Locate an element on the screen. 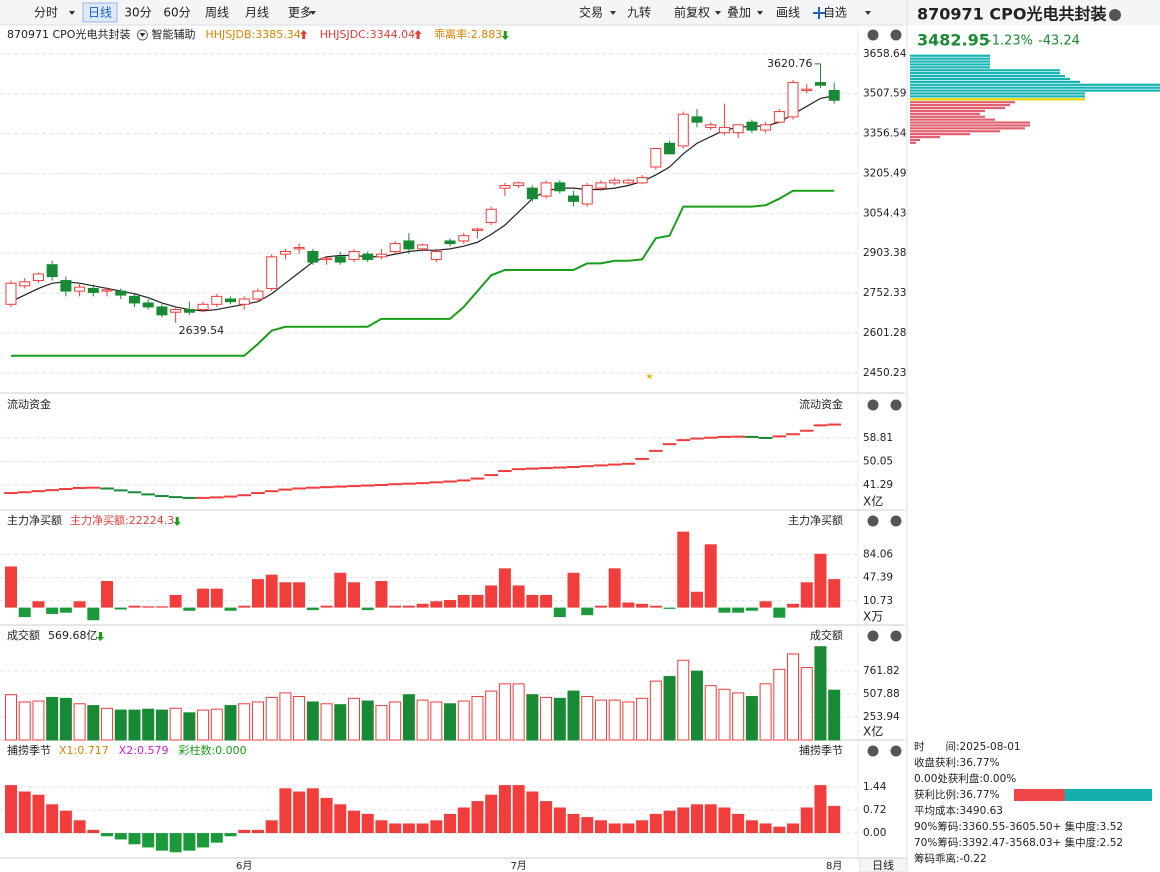 The height and width of the screenshot is (872, 1160). corner-label: 日线 is located at coordinates (883, 865).